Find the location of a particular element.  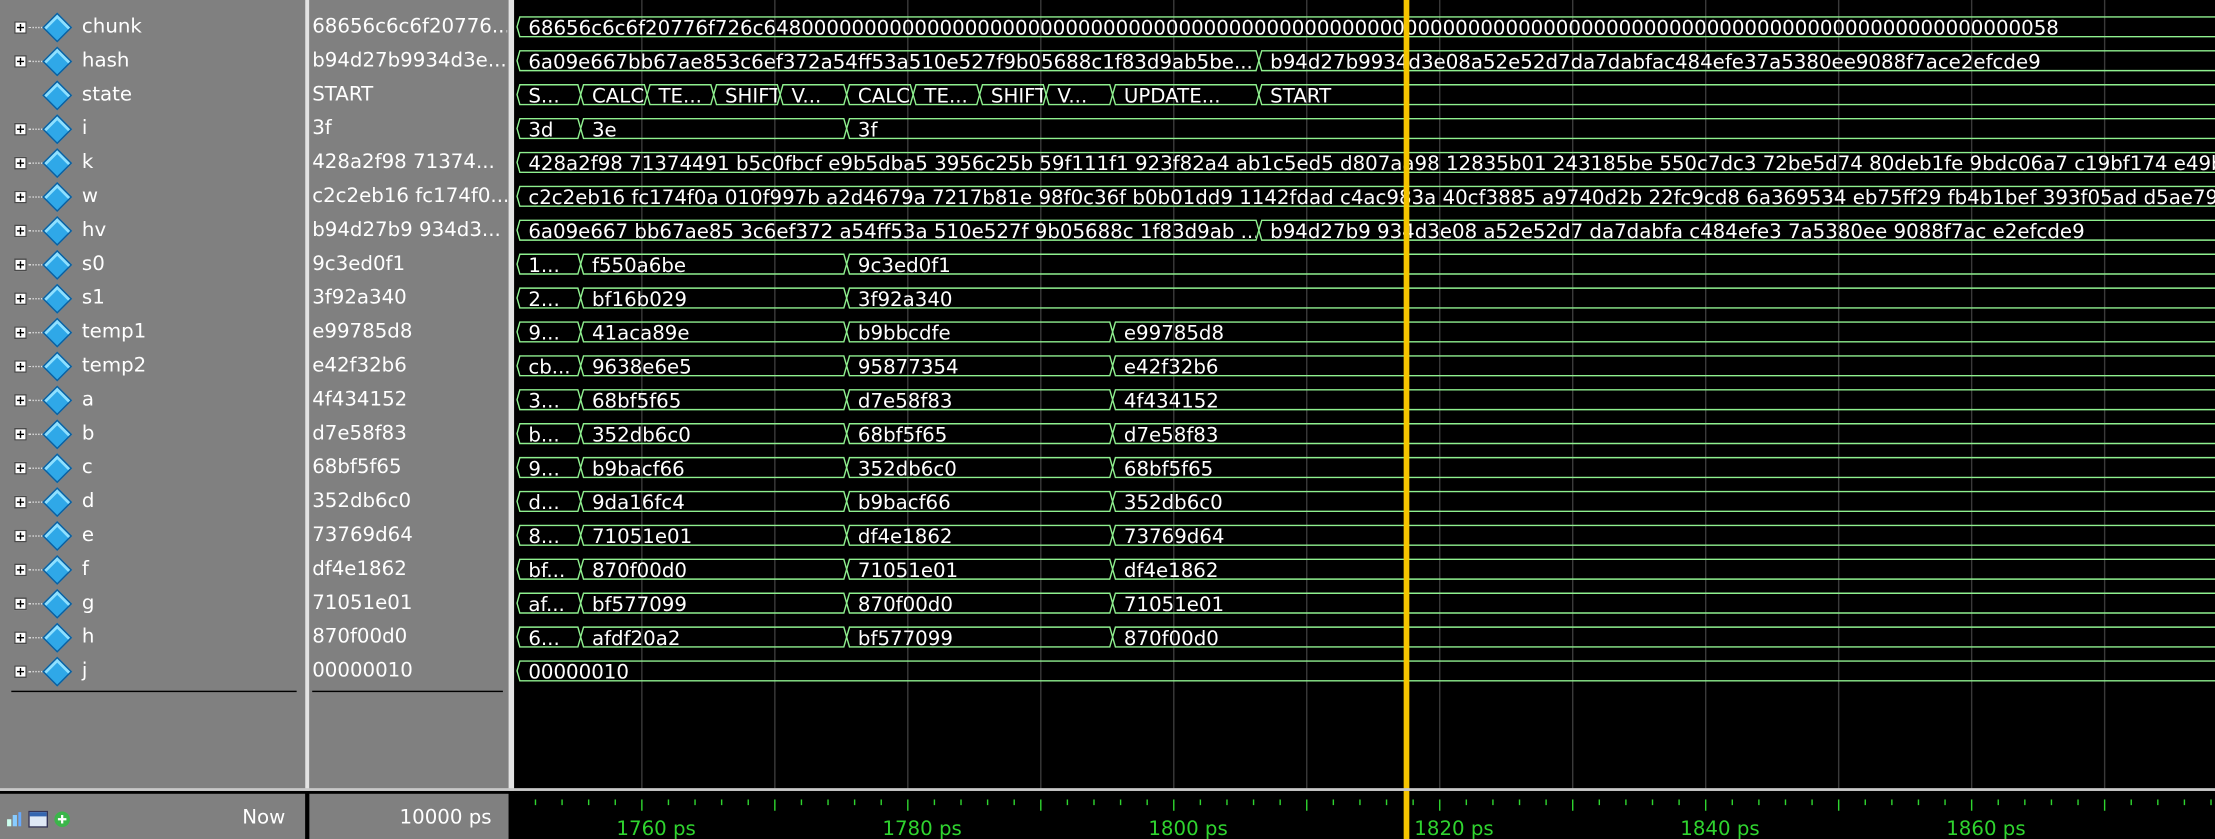

value-row-i: 3f is located at coordinates (408, 129).